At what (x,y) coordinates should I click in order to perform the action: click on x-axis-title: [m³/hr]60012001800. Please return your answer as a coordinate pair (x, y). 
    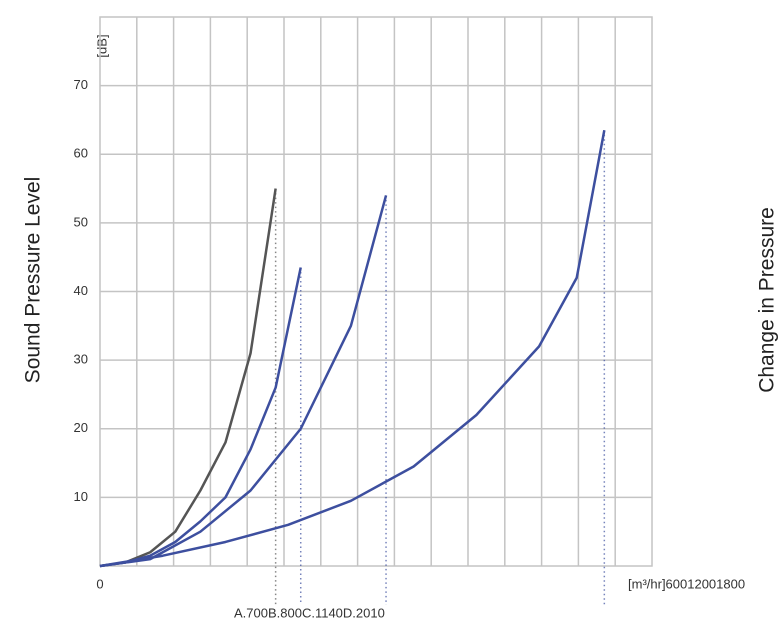
    Looking at the image, I should click on (686, 583).